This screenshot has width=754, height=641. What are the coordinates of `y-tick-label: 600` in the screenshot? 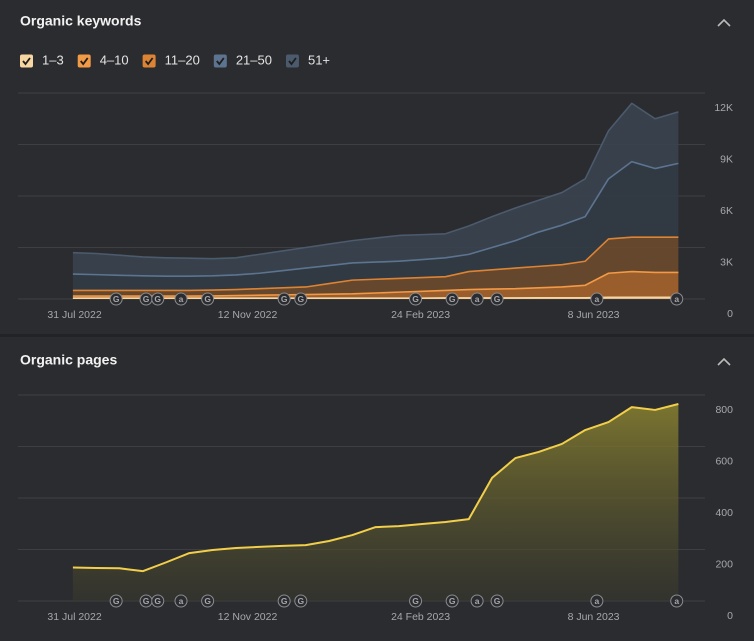 It's located at (724, 461).